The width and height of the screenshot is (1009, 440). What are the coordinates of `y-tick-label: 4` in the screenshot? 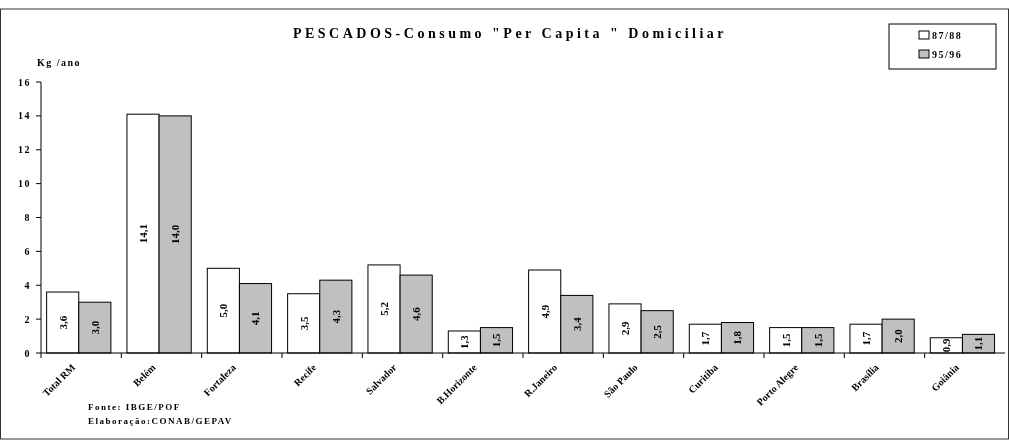 It's located at (27, 285).